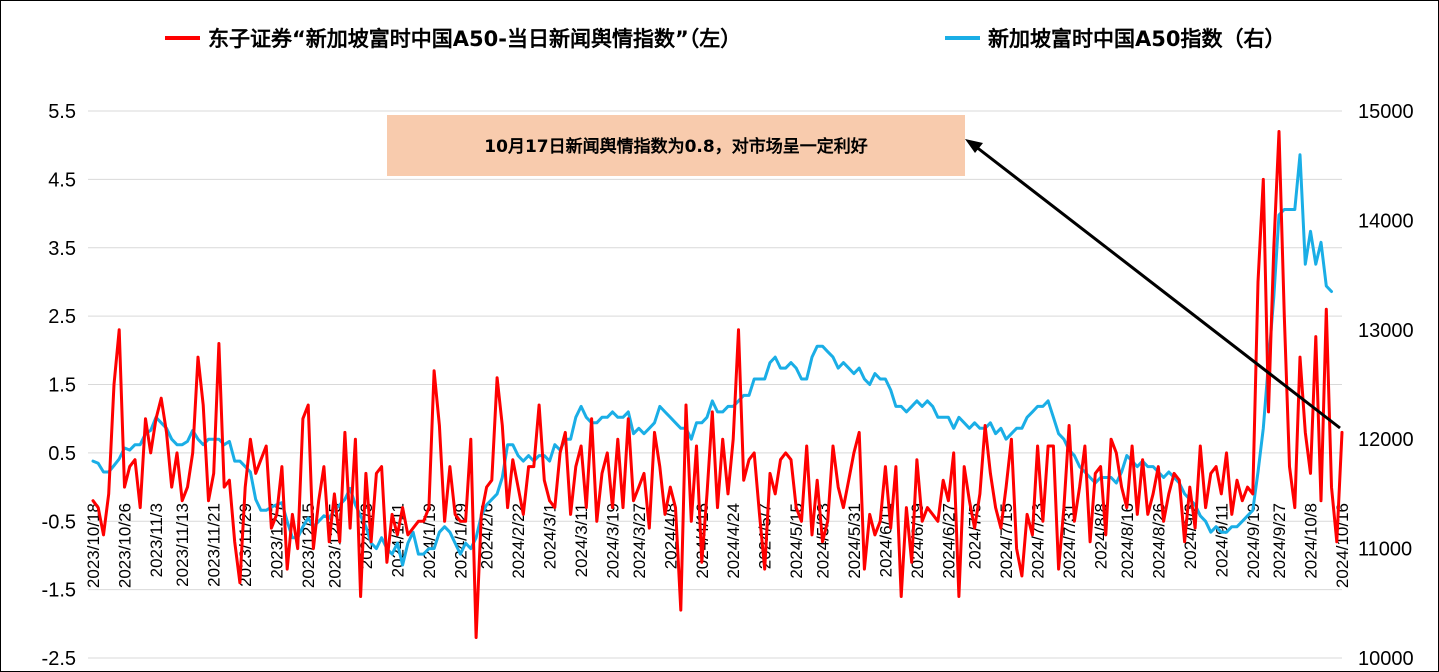  Describe the element at coordinates (581, 540) in the screenshot. I see `x-tick-label: 2024/3/11` at that location.